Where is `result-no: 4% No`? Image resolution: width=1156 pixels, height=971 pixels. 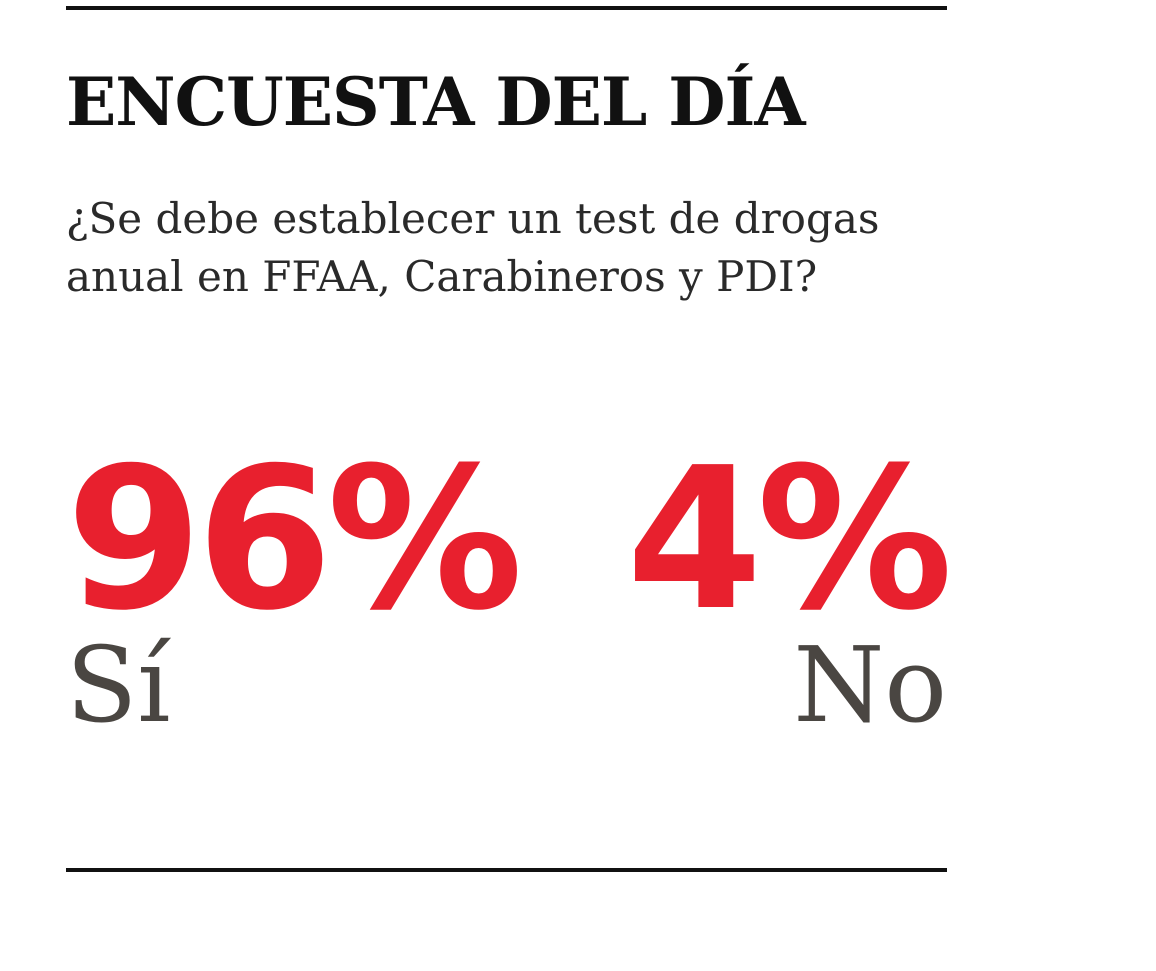
result-no: 4% No is located at coordinates (789, 586).